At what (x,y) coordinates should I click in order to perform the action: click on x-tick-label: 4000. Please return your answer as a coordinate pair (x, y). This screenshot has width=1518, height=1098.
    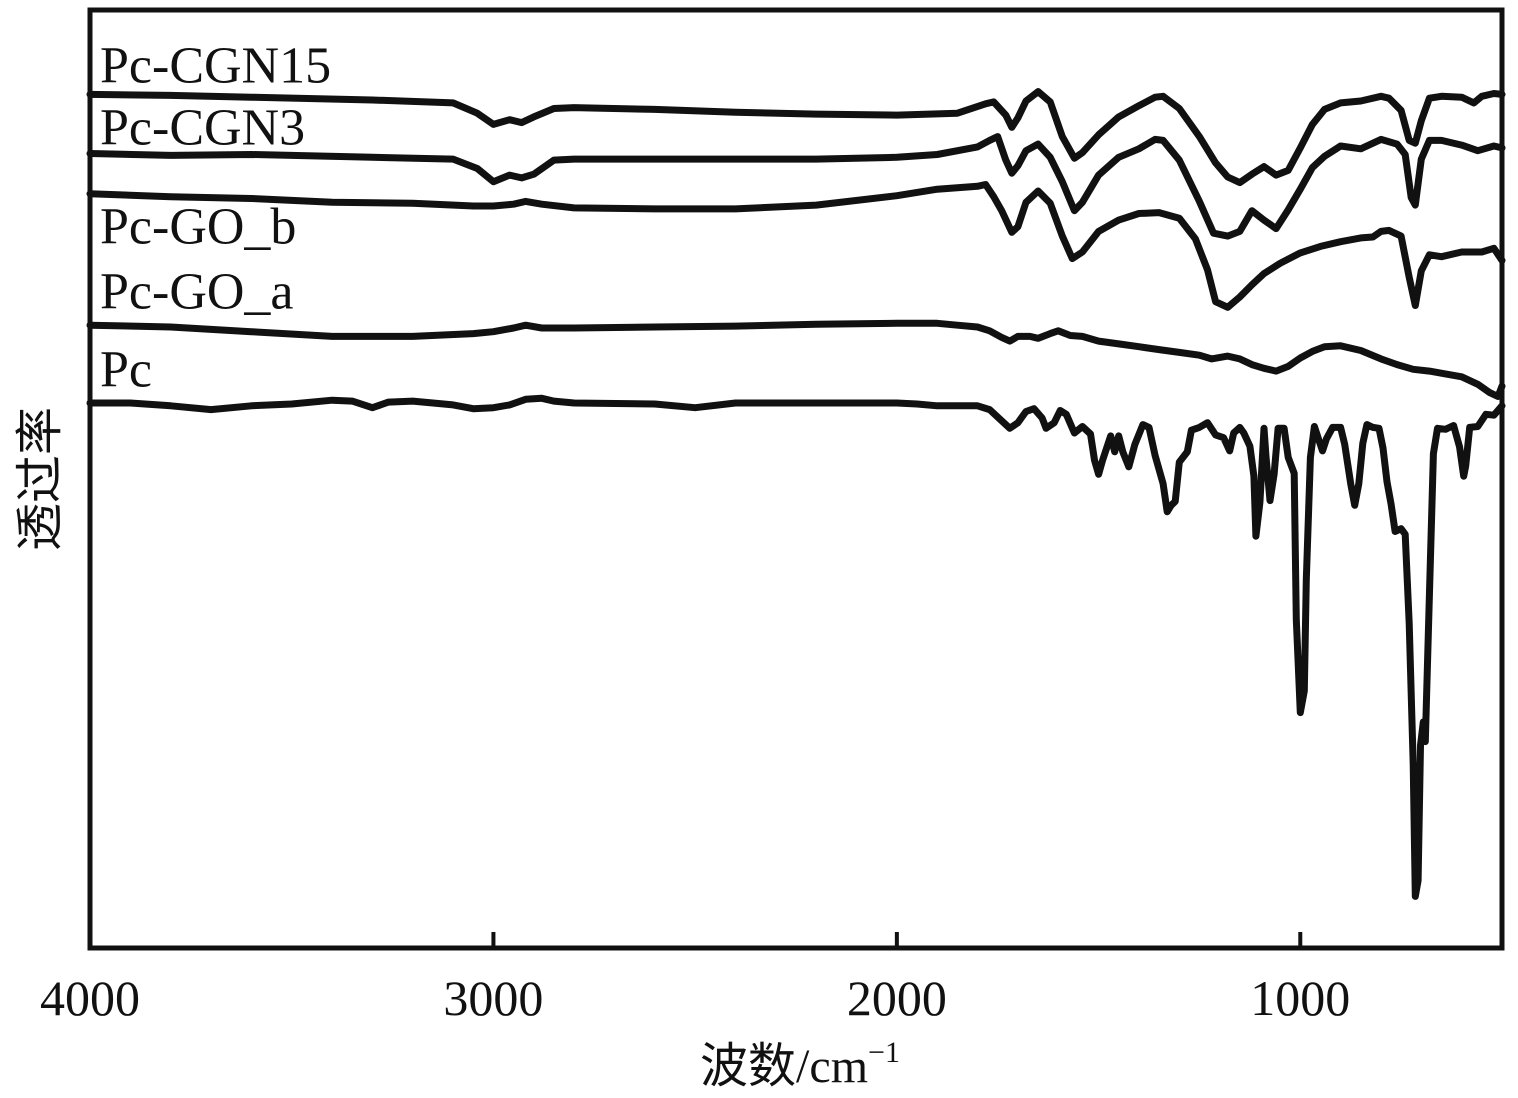
    Looking at the image, I should click on (90, 998).